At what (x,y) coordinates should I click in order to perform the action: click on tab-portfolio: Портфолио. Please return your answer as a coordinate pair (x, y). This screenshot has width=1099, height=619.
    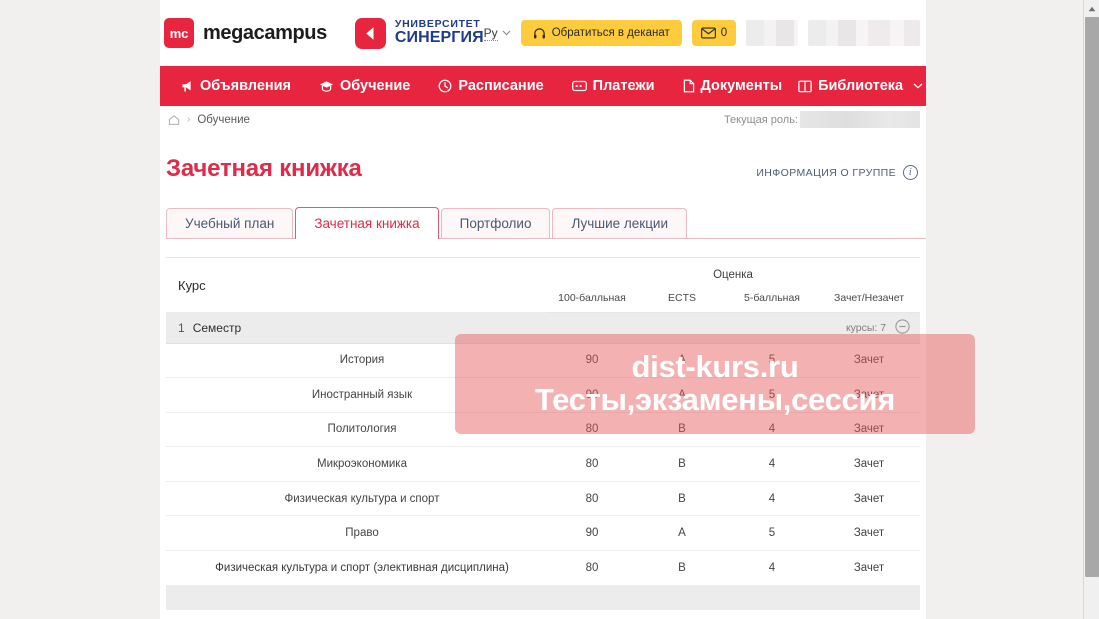
    Looking at the image, I should click on (495, 223).